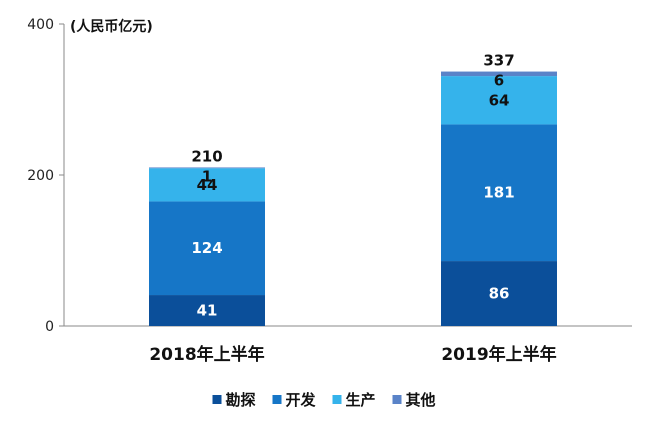 The width and height of the screenshot is (650, 427). I want to click on segment-value-label-1-3: 6, so click(499, 81).